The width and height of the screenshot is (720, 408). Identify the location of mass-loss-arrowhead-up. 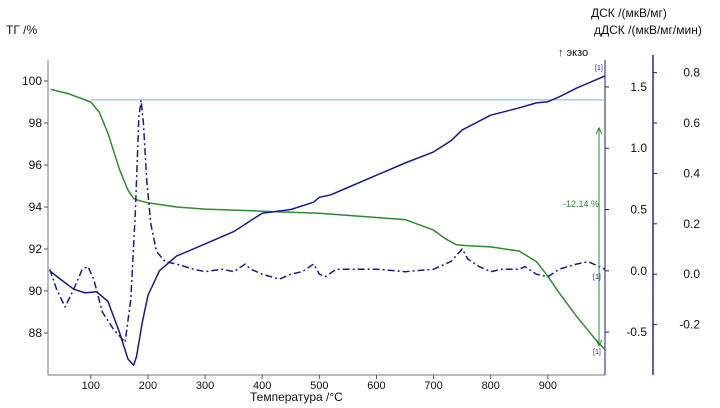
(599, 130).